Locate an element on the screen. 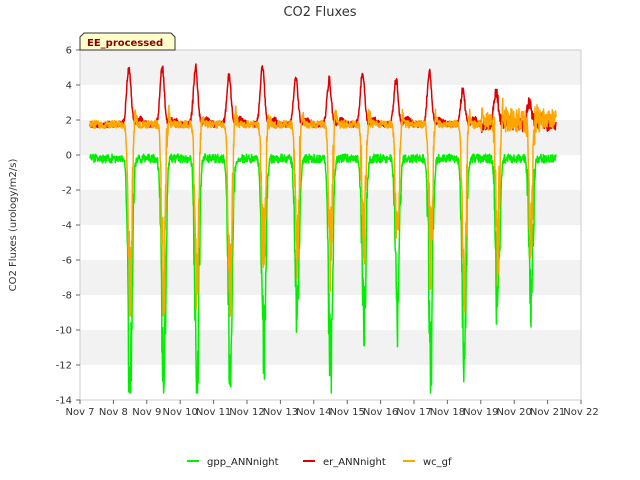 The image size is (640, 480). y-tick-label: 0 is located at coordinates (69, 156).